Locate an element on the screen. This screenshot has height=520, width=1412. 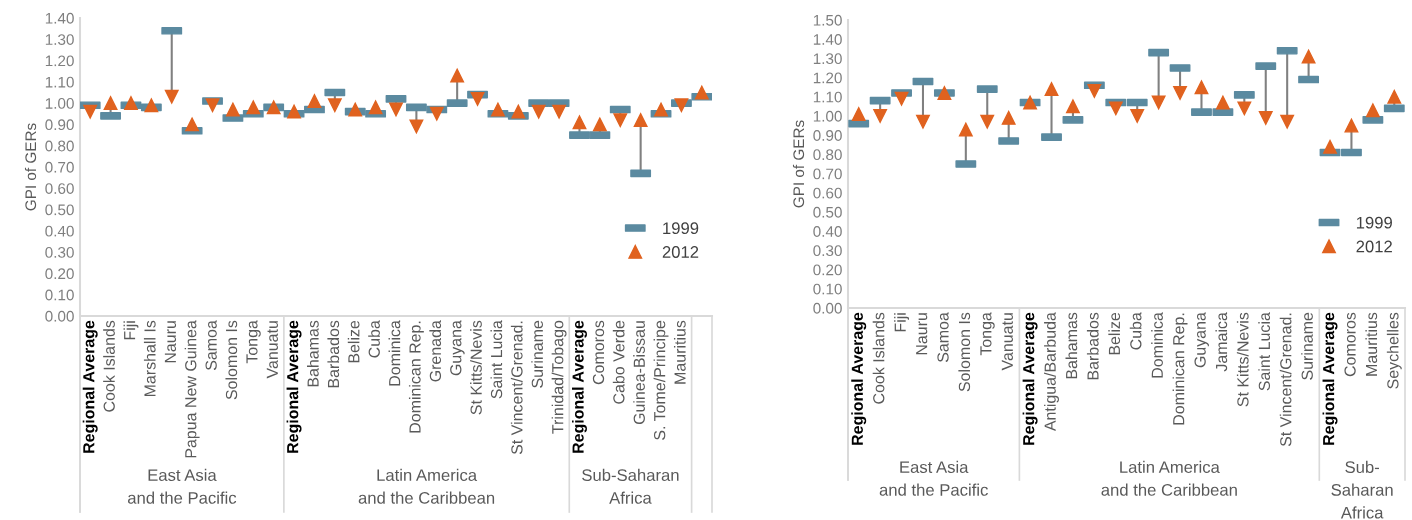
x-tick-label: Cabo Verde is located at coordinates (618, 362).